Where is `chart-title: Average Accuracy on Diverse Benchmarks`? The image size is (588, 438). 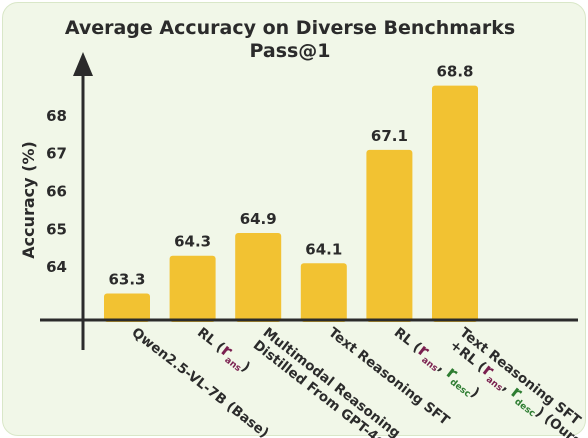 chart-title: Average Accuracy on Diverse Benchmarks is located at coordinates (290, 28).